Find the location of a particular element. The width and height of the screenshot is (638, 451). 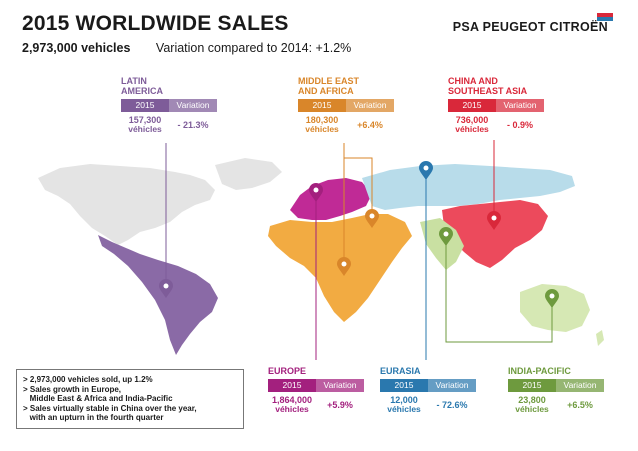

region-sales: 157,300 véhicles is located at coordinates (145, 124).